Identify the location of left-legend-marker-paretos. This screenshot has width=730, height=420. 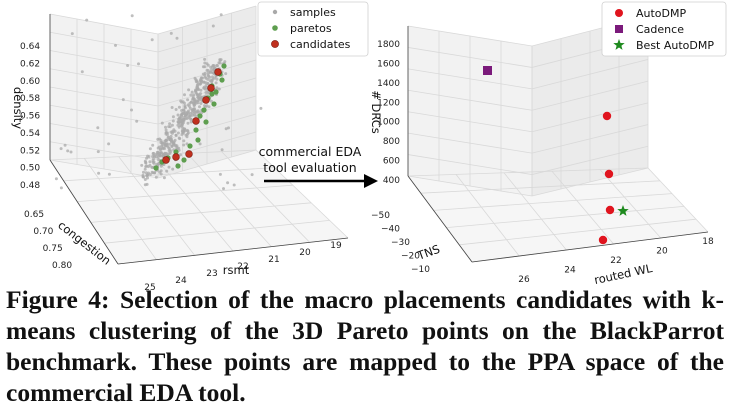
(275, 28).